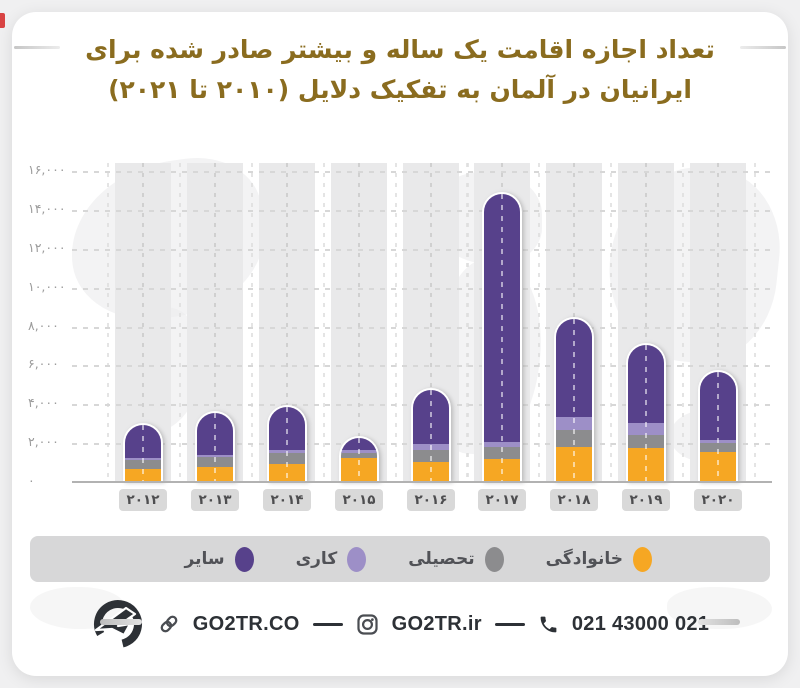 This screenshot has height=688, width=800. What do you see at coordinates (646, 500) in the screenshot?
I see `x-axis-label: ۲۰۱۹` at bounding box center [646, 500].